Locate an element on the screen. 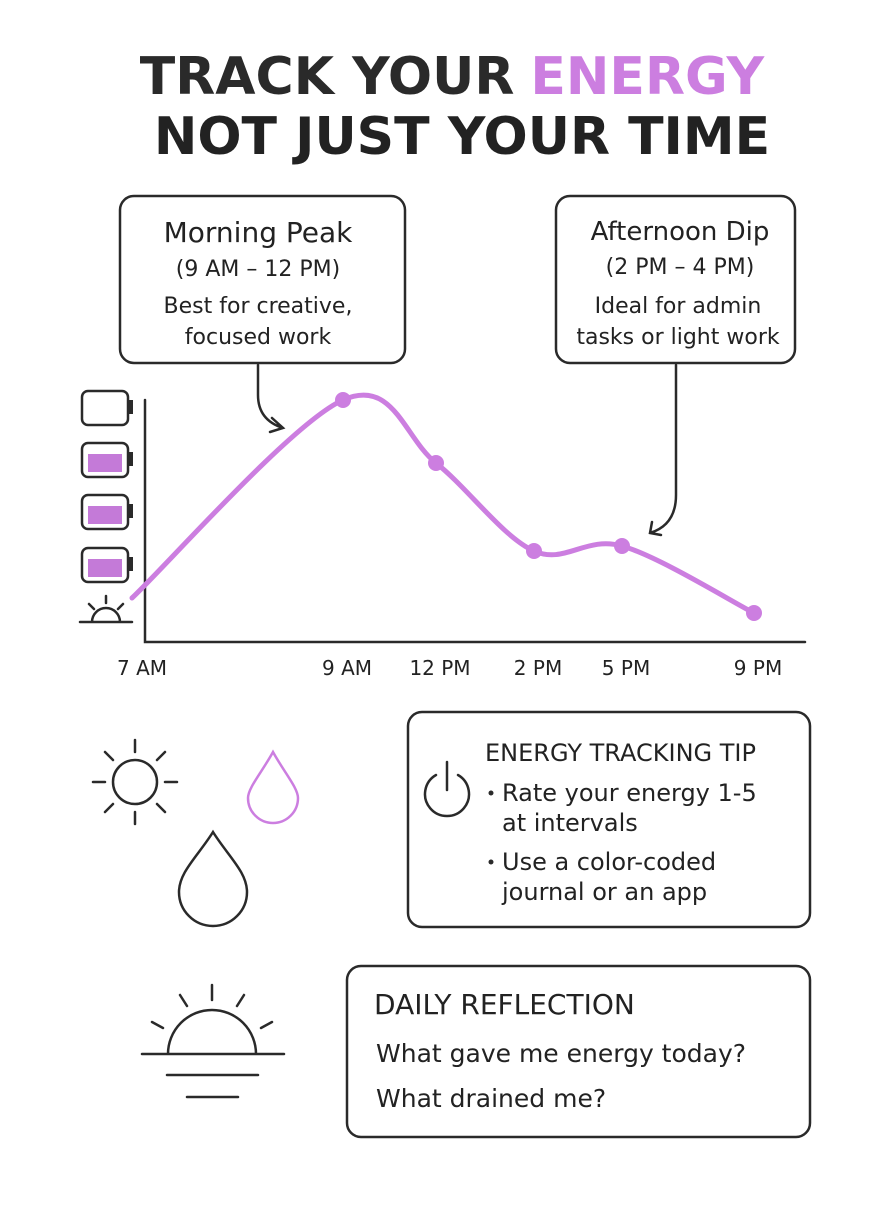 This screenshot has width=894, height=1212. reflection-question: What gave me energy today? is located at coordinates (561, 1053).